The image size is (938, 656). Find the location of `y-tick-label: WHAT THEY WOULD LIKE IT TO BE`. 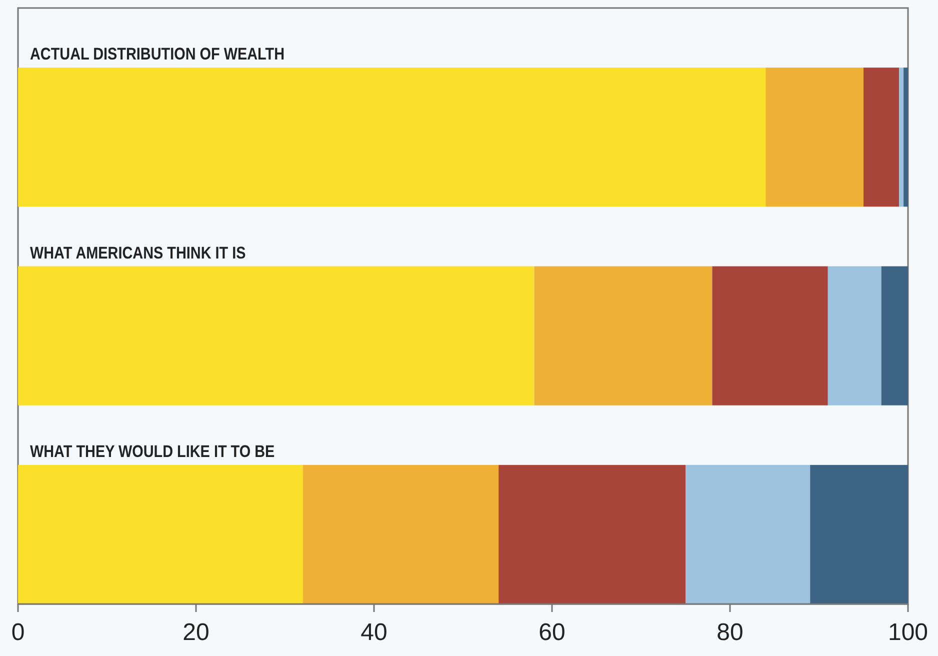

y-tick-label: WHAT THEY WOULD LIKE IT TO BE is located at coordinates (152, 452).